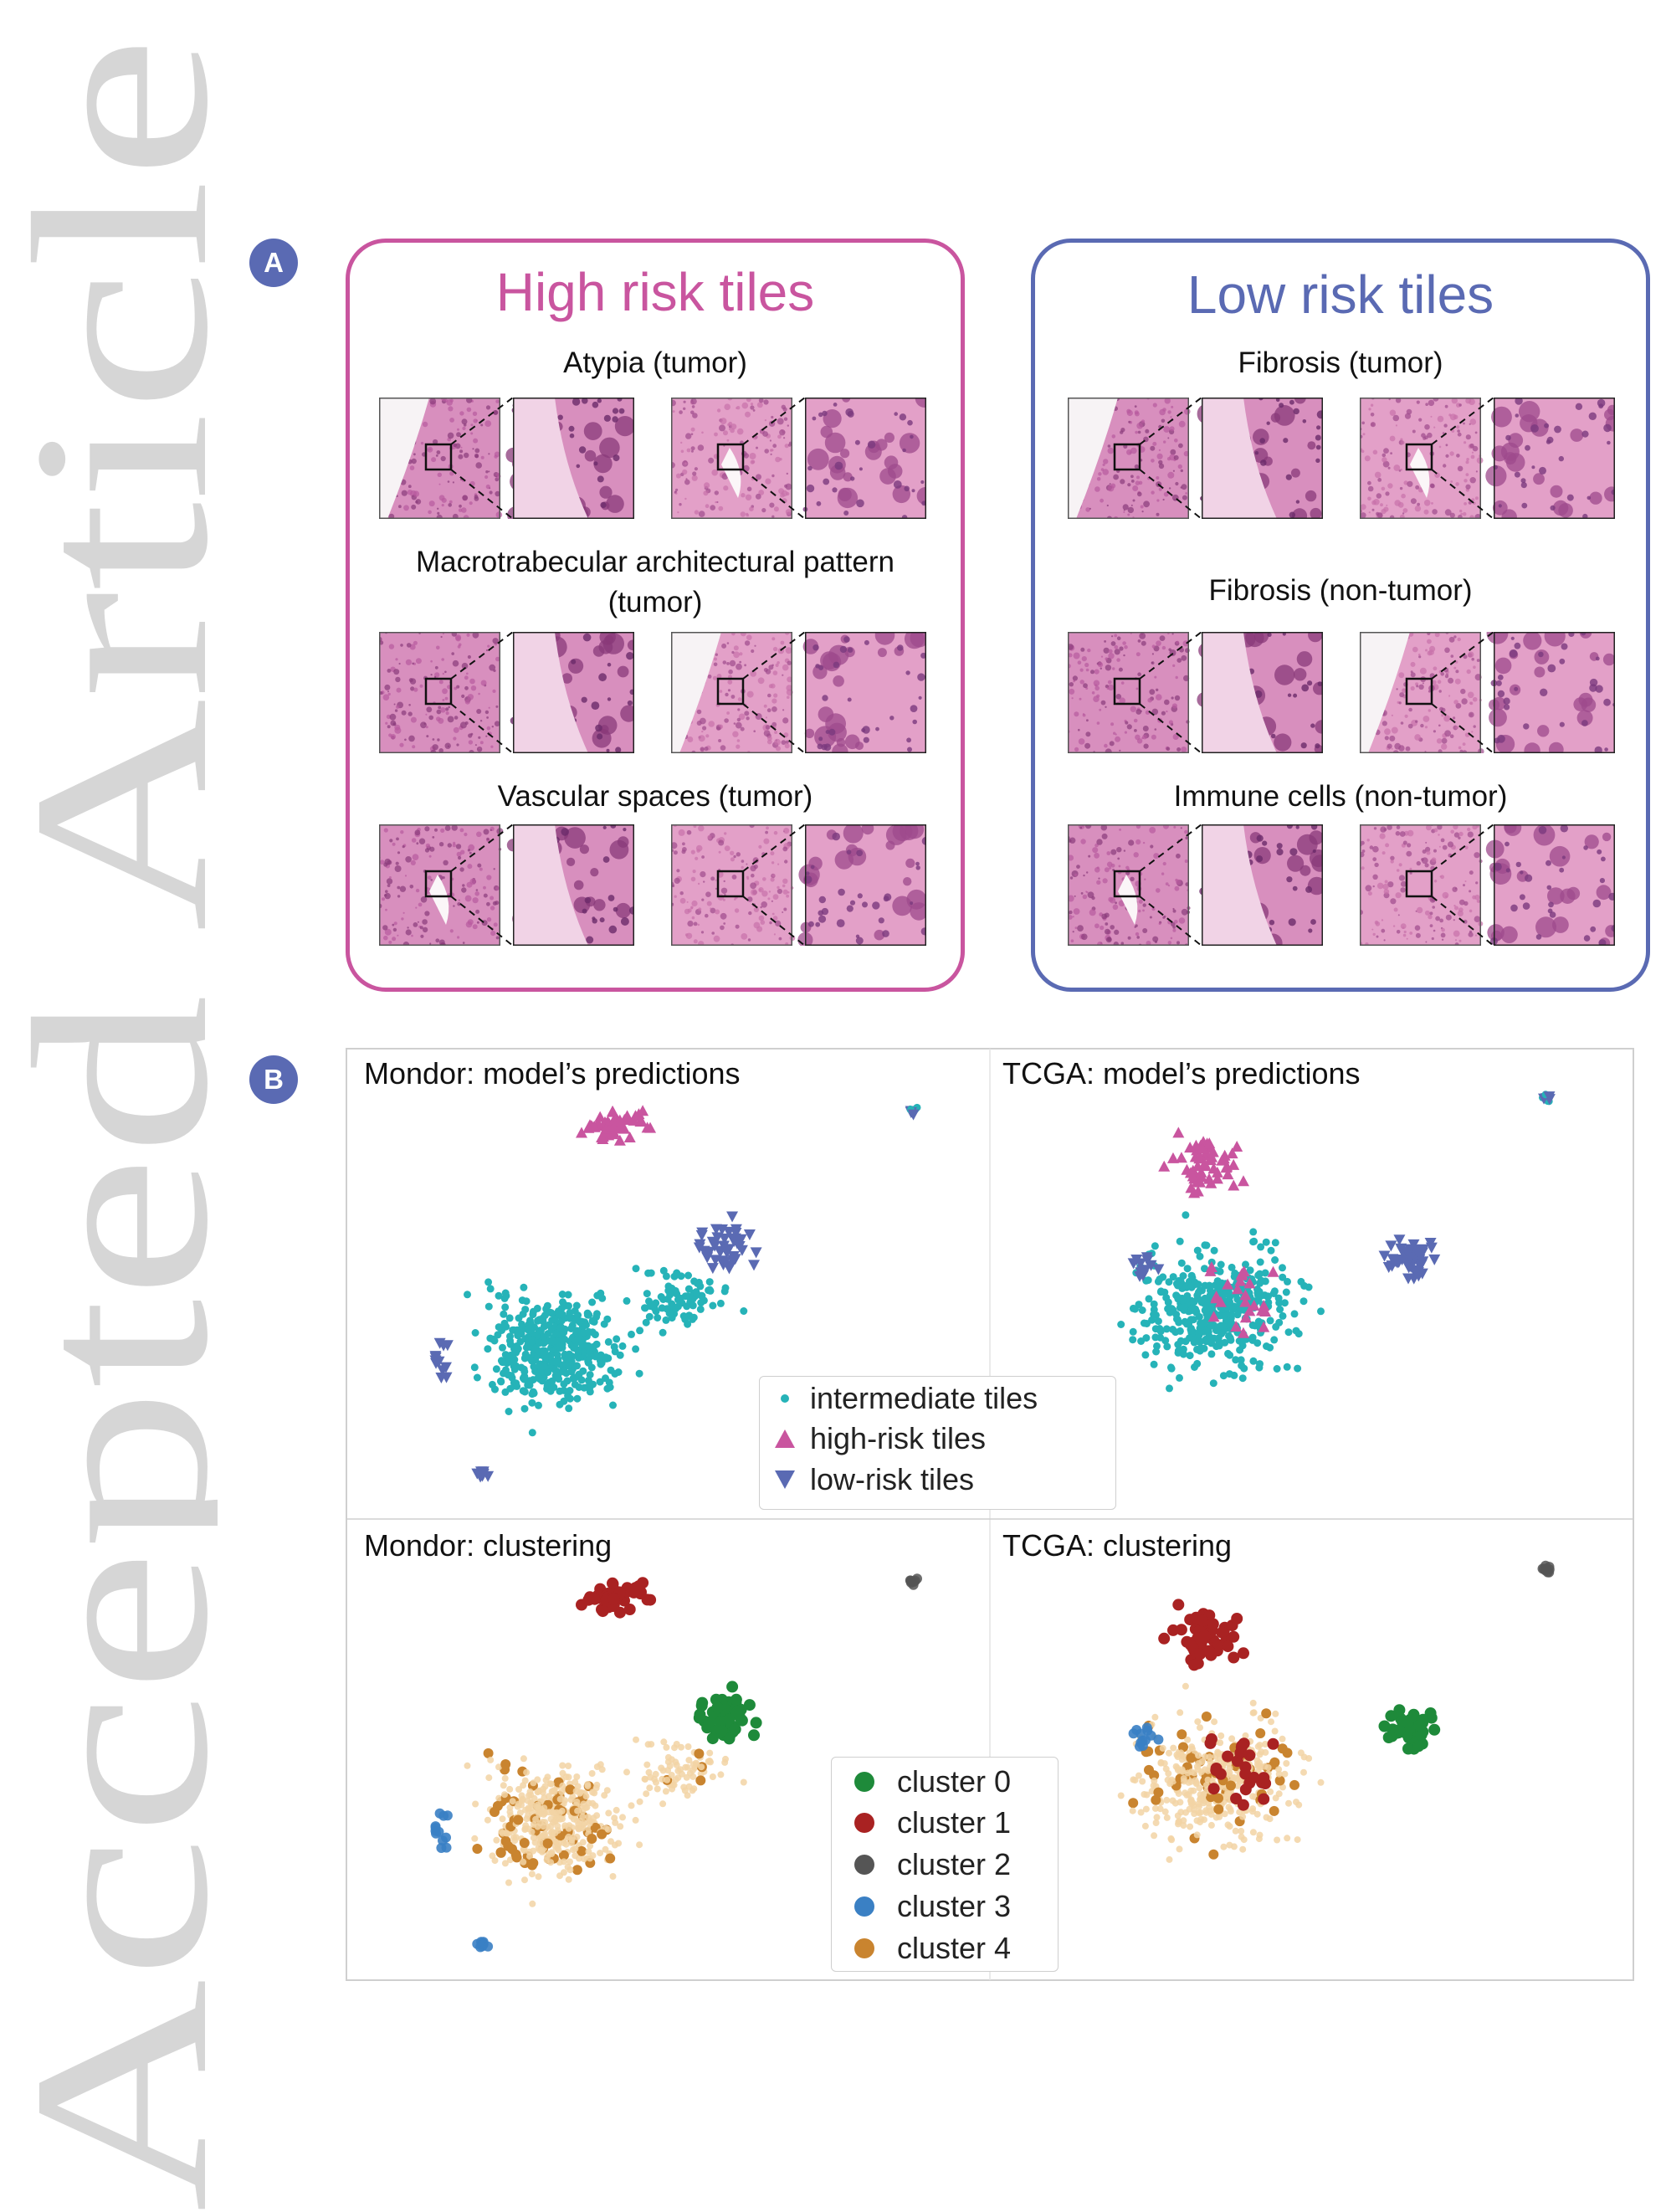  Describe the element at coordinates (552, 1073) in the screenshot. I see `subplot-title-mondor-predictions: Mondor: model’s predictions` at that location.